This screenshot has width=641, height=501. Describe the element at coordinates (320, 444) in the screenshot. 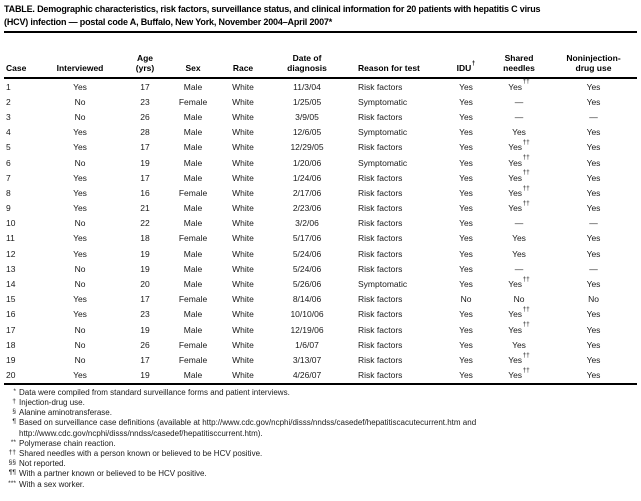

I see `footnote: ** Polymerase chain reaction.` at that location.